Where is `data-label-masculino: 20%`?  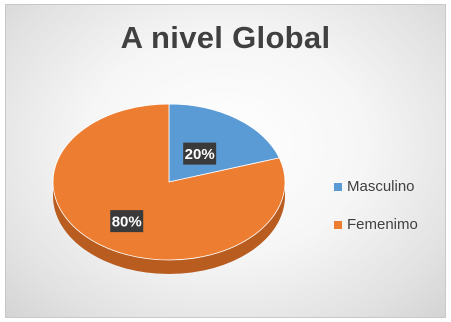 data-label-masculino: 20% is located at coordinates (200, 153).